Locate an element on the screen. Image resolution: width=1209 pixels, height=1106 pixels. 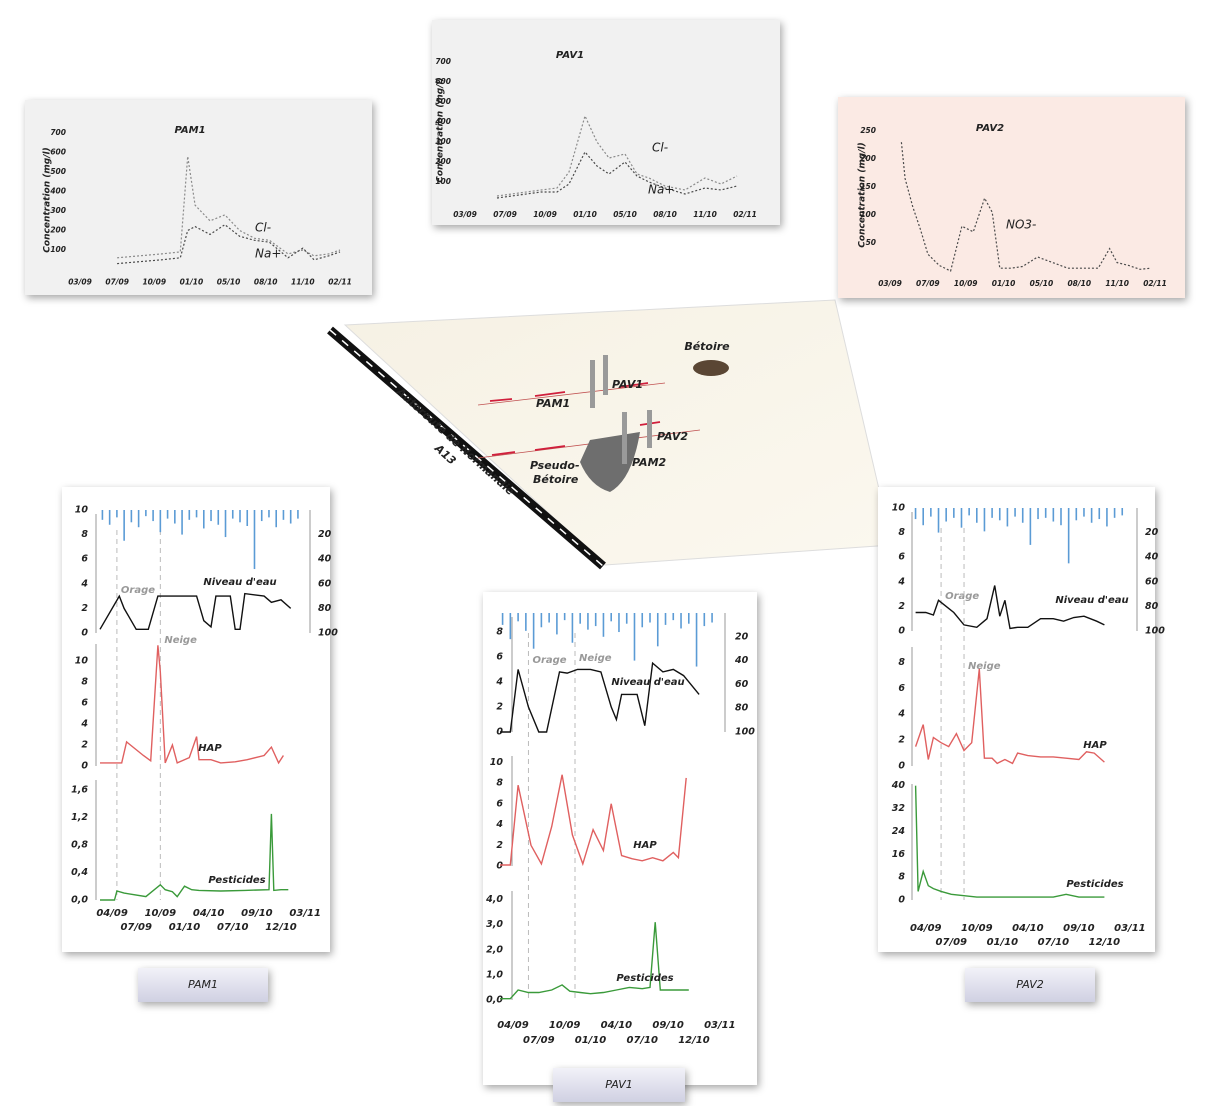
y-tick-label: 40 is located at coordinates (898, 785).